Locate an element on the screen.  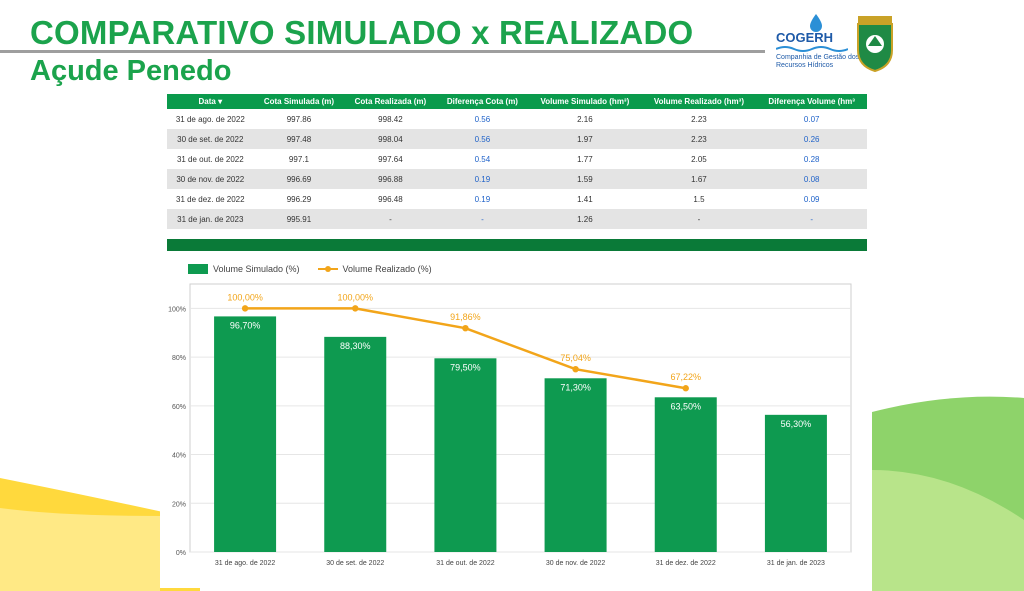
table-cell: 0.54 is located at coordinates (482, 159).